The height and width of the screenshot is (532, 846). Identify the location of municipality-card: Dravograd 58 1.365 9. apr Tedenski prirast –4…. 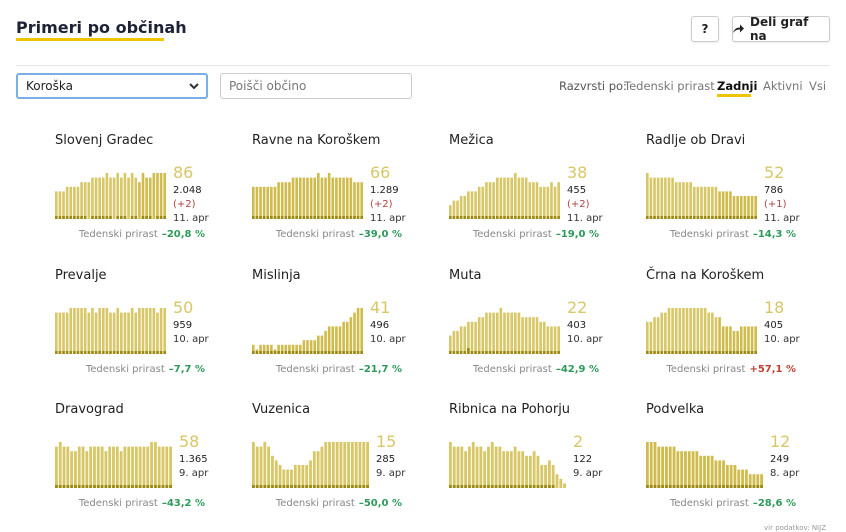
(150, 459).